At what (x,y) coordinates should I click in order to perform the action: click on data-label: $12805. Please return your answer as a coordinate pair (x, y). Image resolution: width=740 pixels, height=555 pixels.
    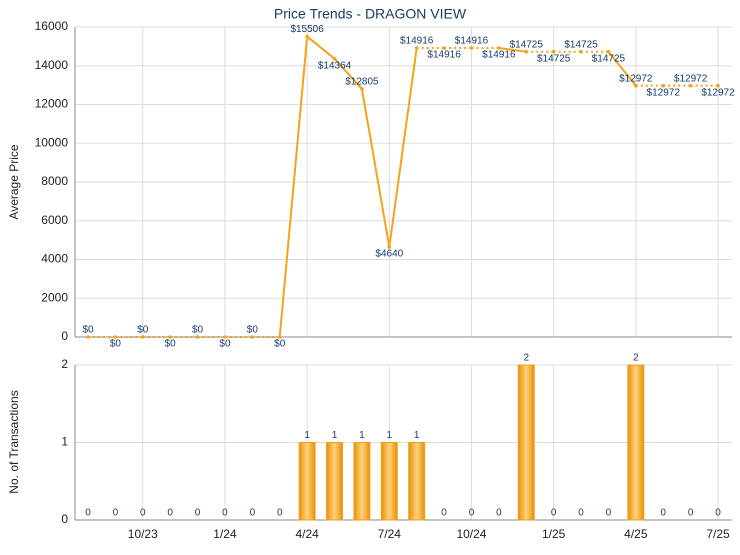
    Looking at the image, I should click on (362, 82).